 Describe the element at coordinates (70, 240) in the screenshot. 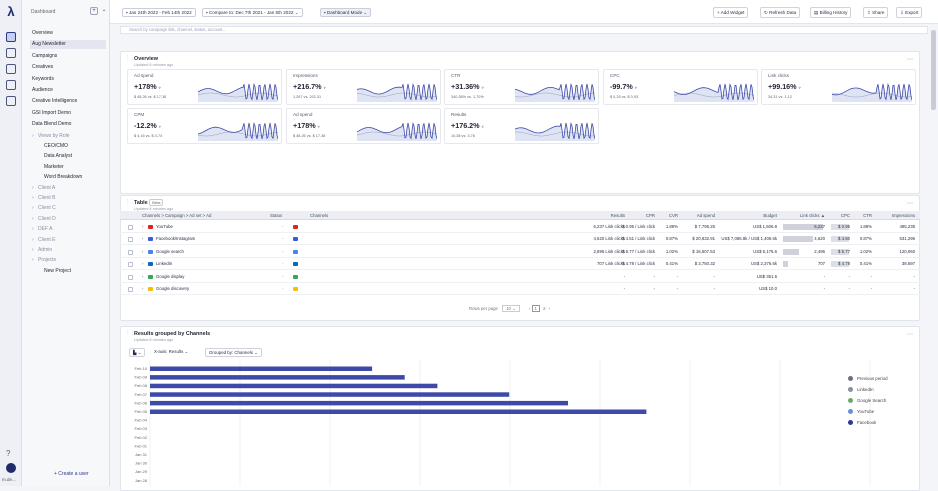

I see `sidebar-item: › Client E` at that location.